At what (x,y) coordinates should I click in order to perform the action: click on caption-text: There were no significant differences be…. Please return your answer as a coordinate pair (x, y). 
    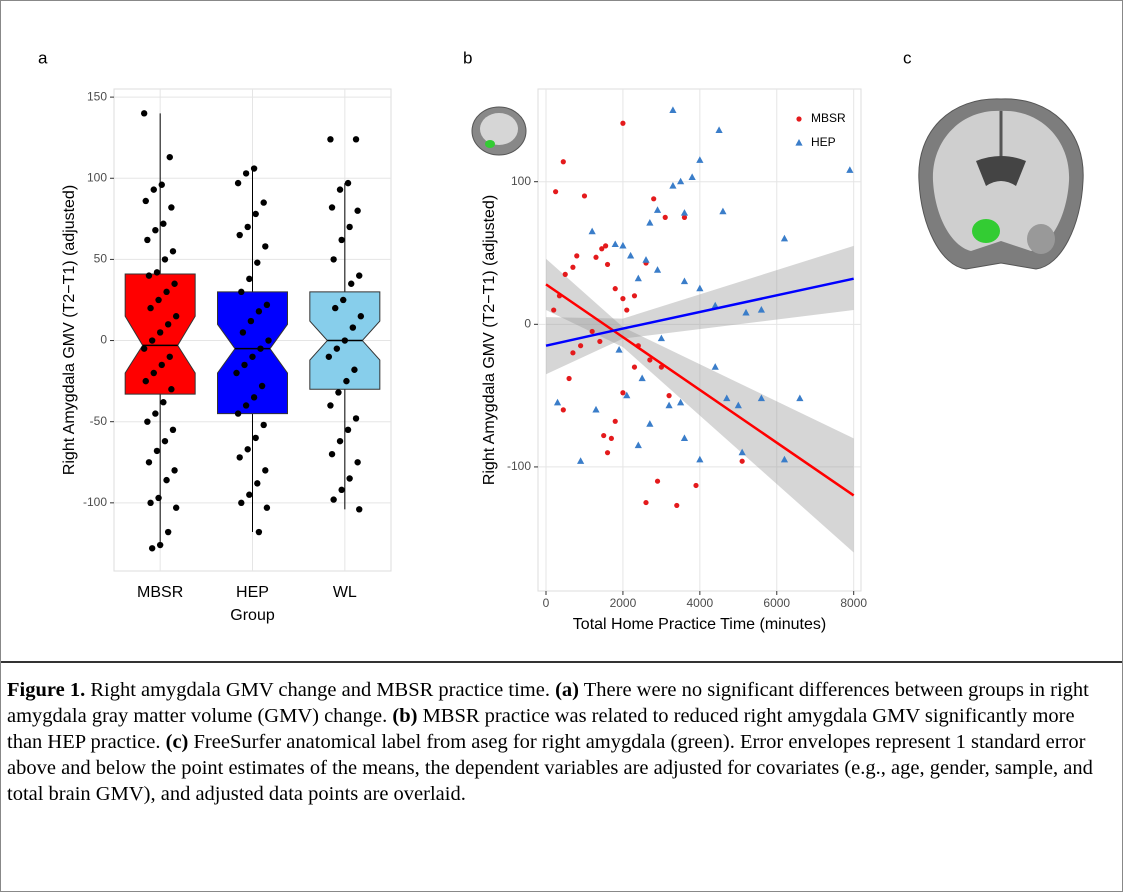
    Looking at the image, I should click on (548, 703).